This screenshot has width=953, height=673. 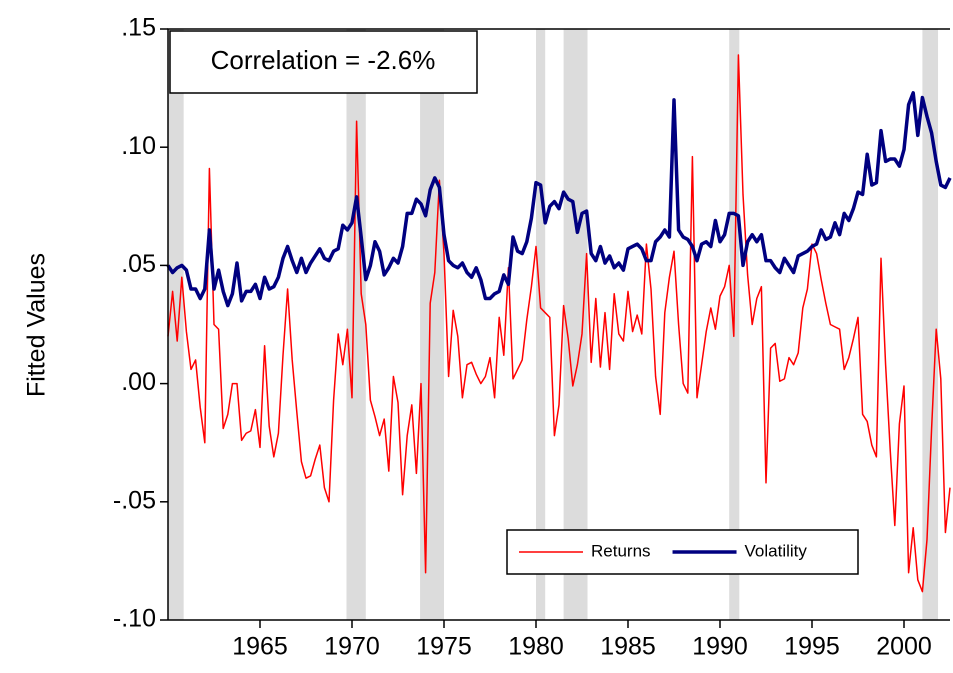 What do you see at coordinates (134, 619) in the screenshot?
I see `y-tick-label: -.10` at bounding box center [134, 619].